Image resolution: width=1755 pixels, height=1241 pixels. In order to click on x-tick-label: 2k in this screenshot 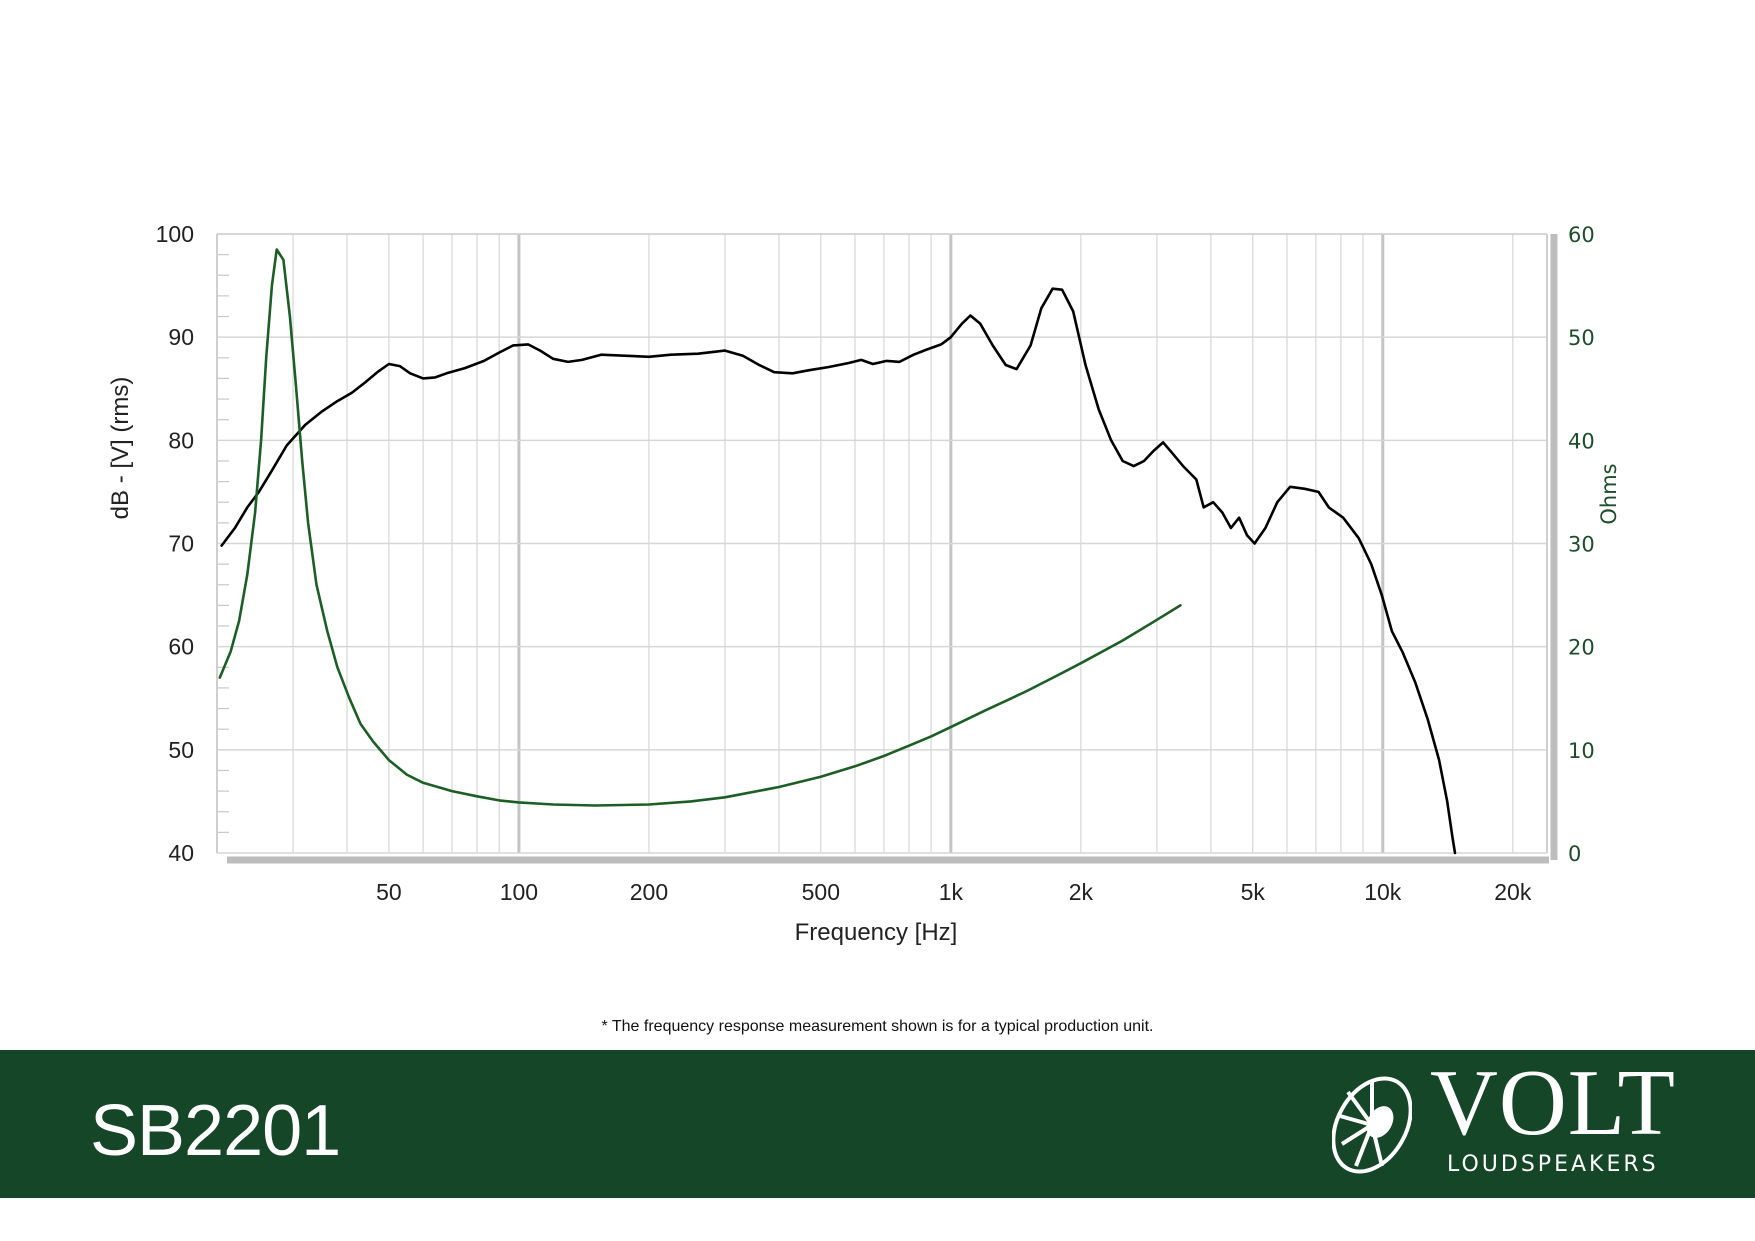, I will do `click(1081, 892)`.